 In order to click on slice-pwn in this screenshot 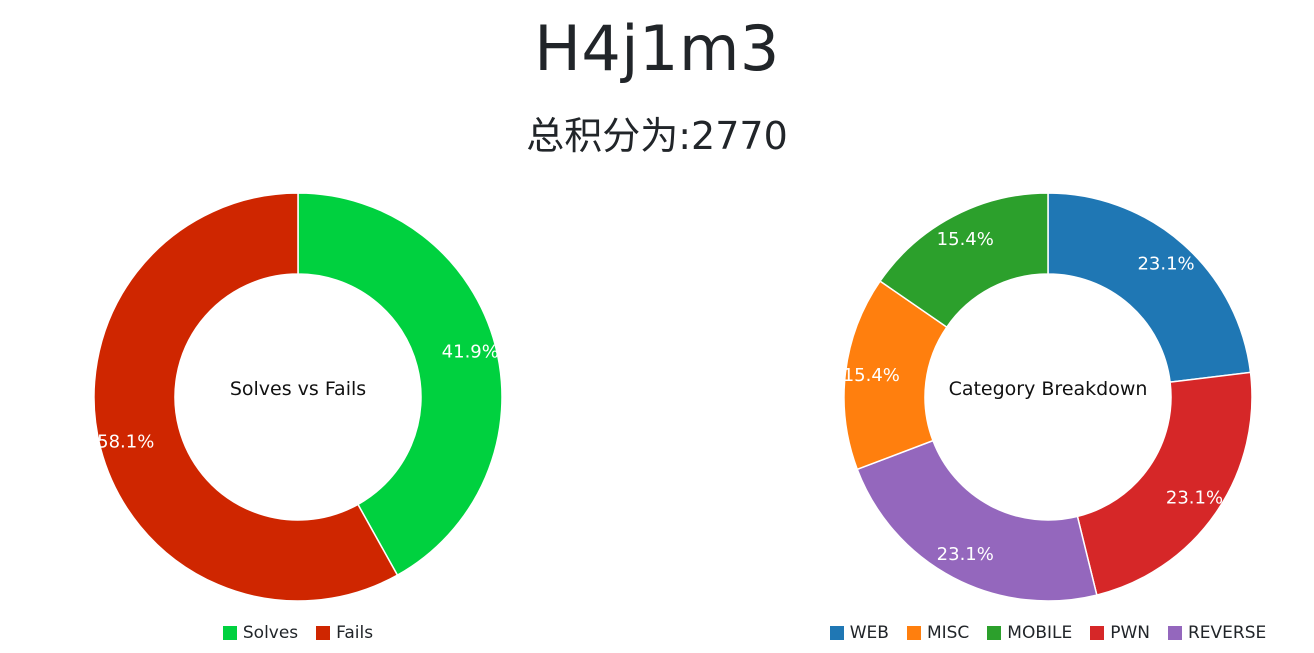, I will do `click(1164, 483)`.